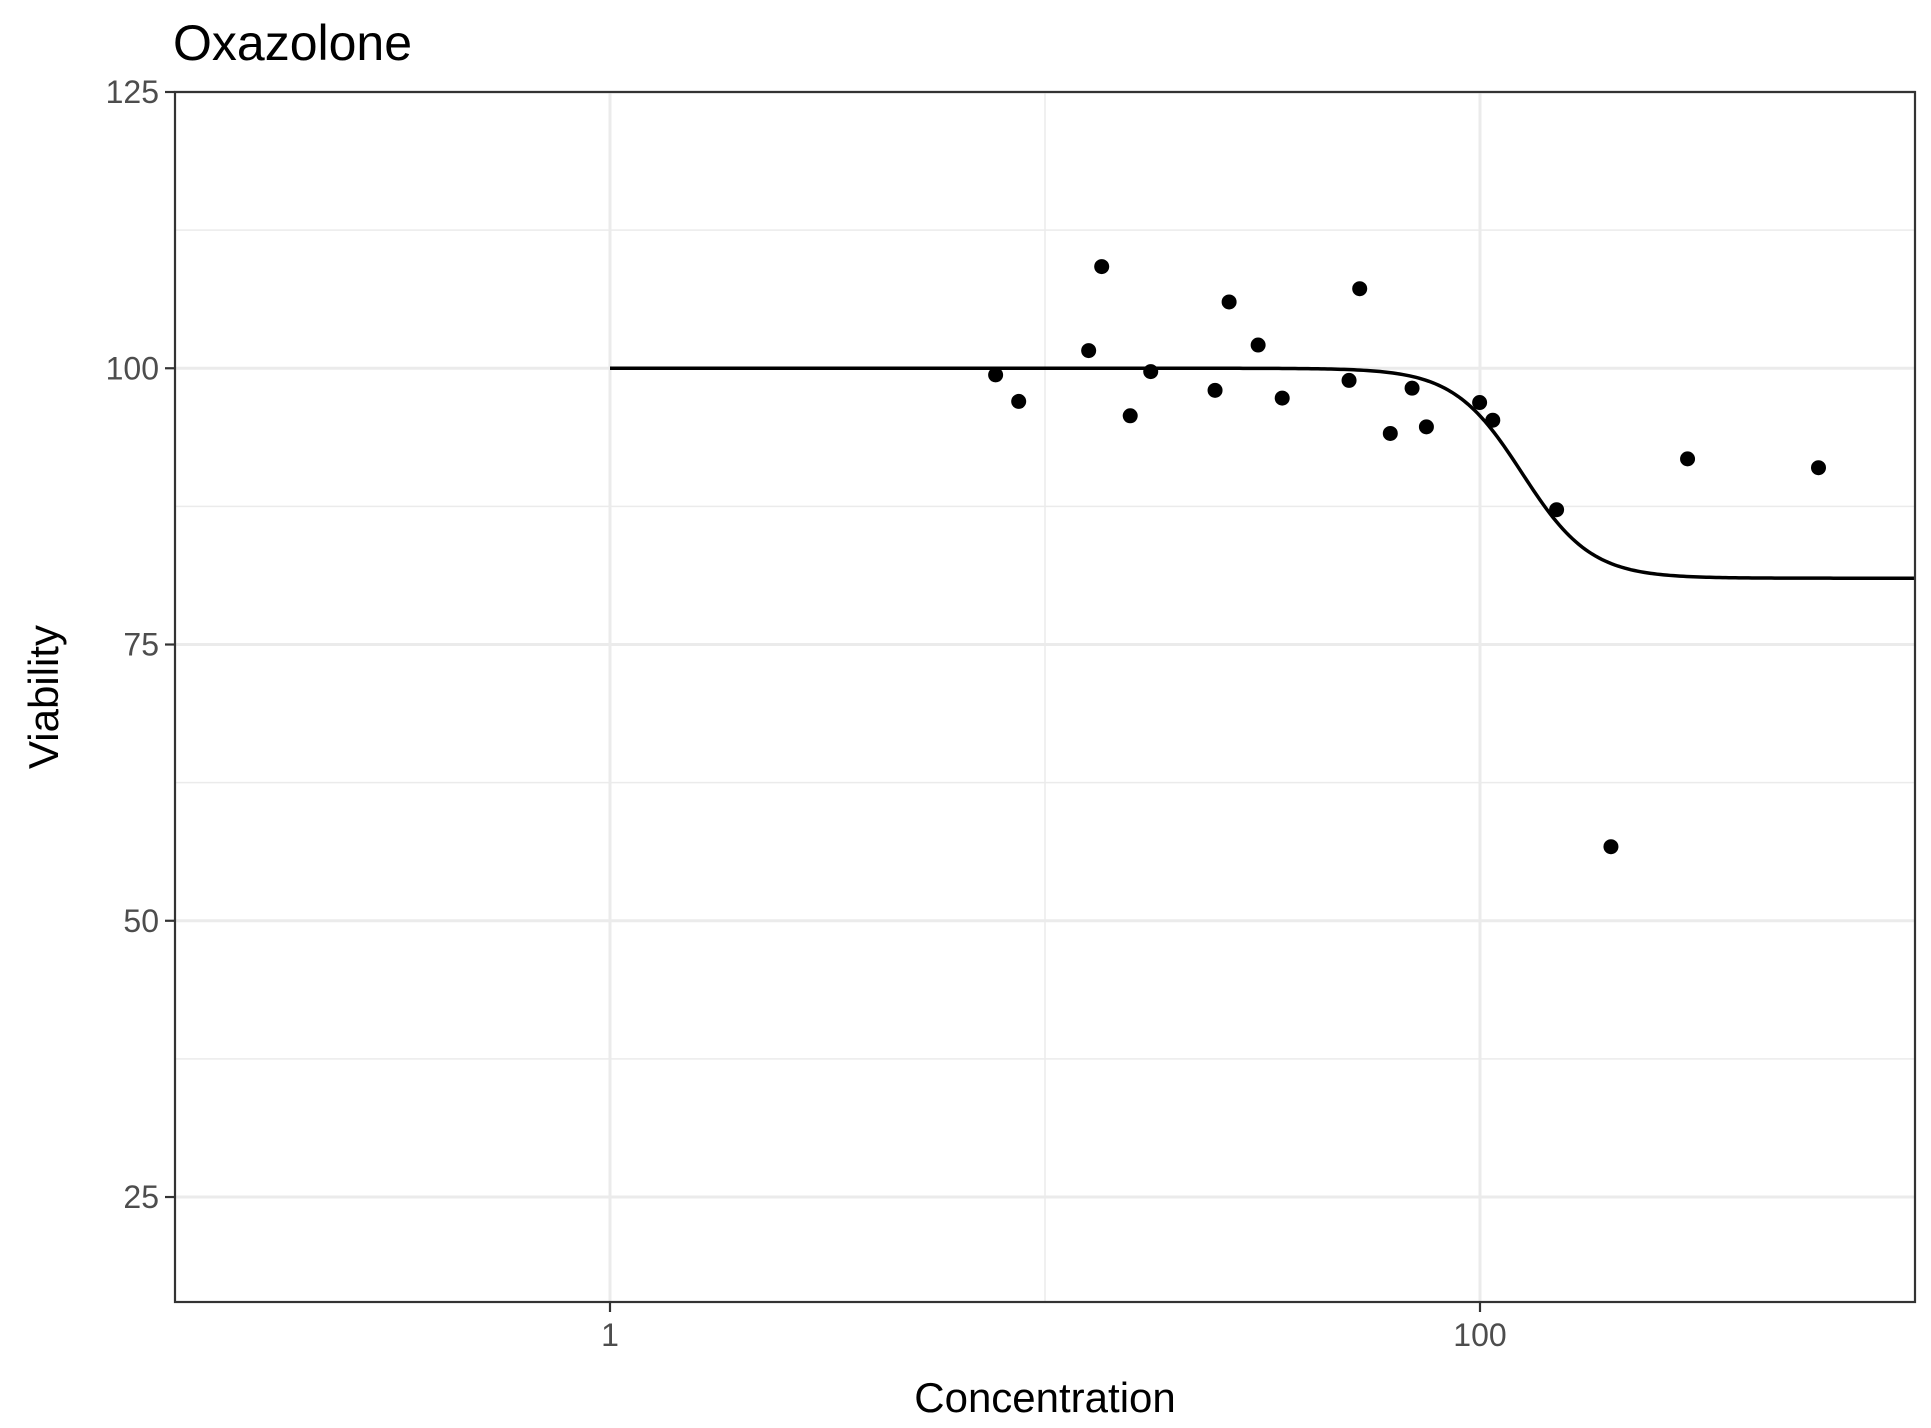  Describe the element at coordinates (292, 43) in the screenshot. I see `chart-title: Oxazolone` at that location.